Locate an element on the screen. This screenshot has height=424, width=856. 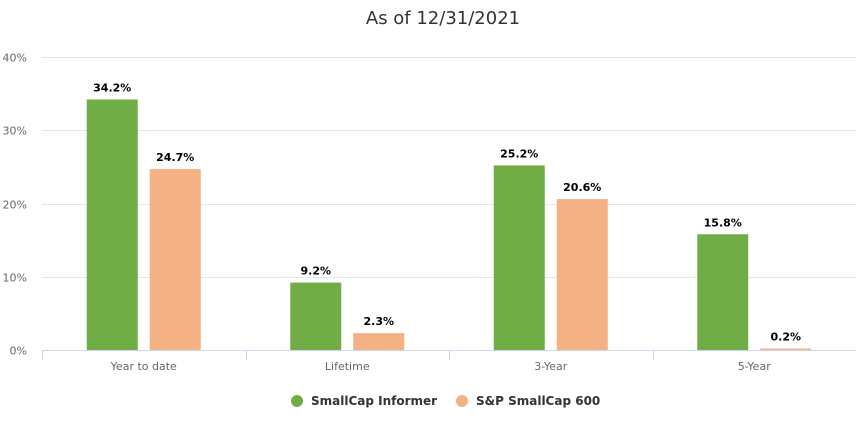
data-label: 9.2% is located at coordinates (315, 271).